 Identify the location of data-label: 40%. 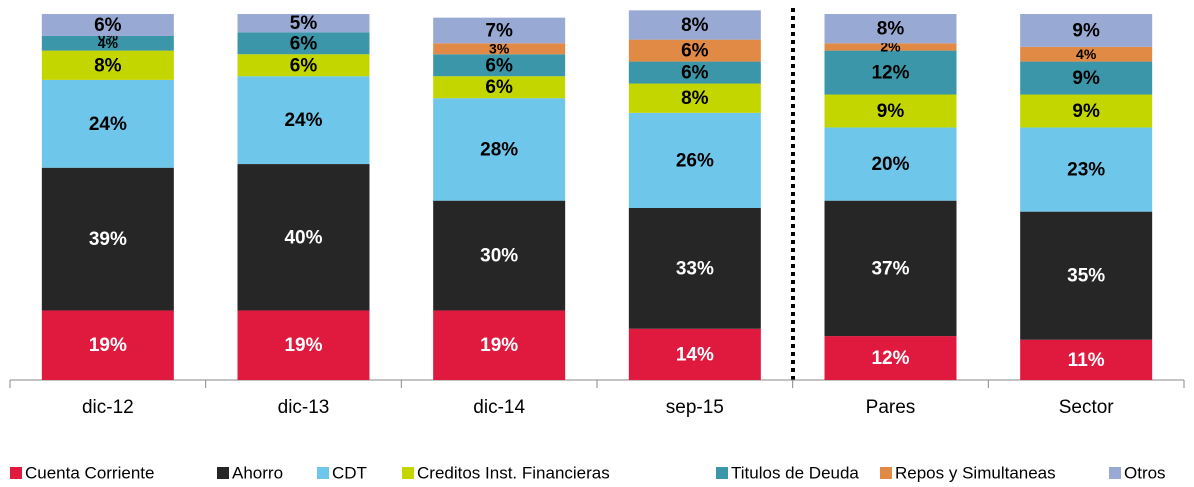
(303, 237).